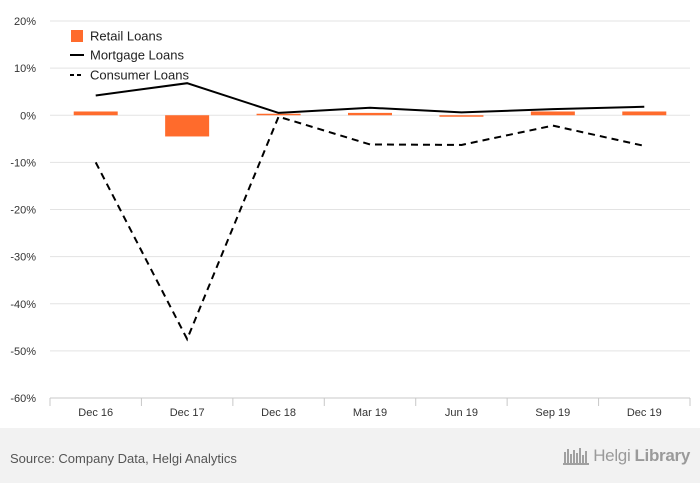  Describe the element at coordinates (25, 22) in the screenshot. I see `y-tick-label: 20%` at that location.